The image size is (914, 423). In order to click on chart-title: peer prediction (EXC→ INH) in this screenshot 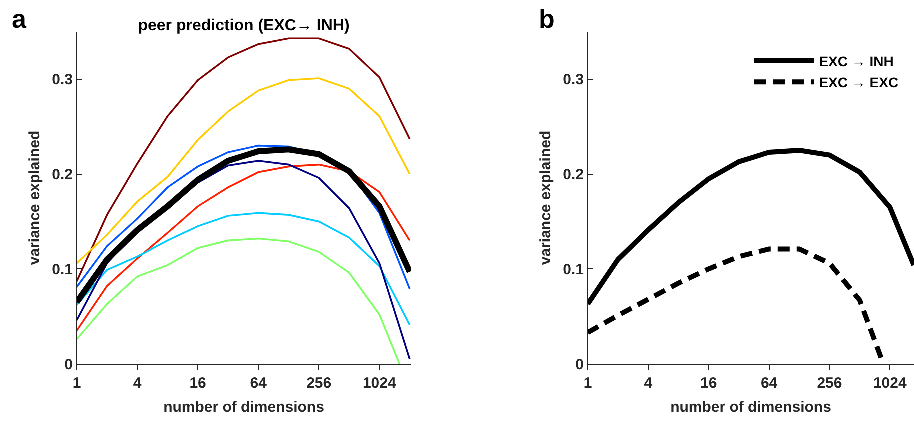, I will do `click(244, 25)`.